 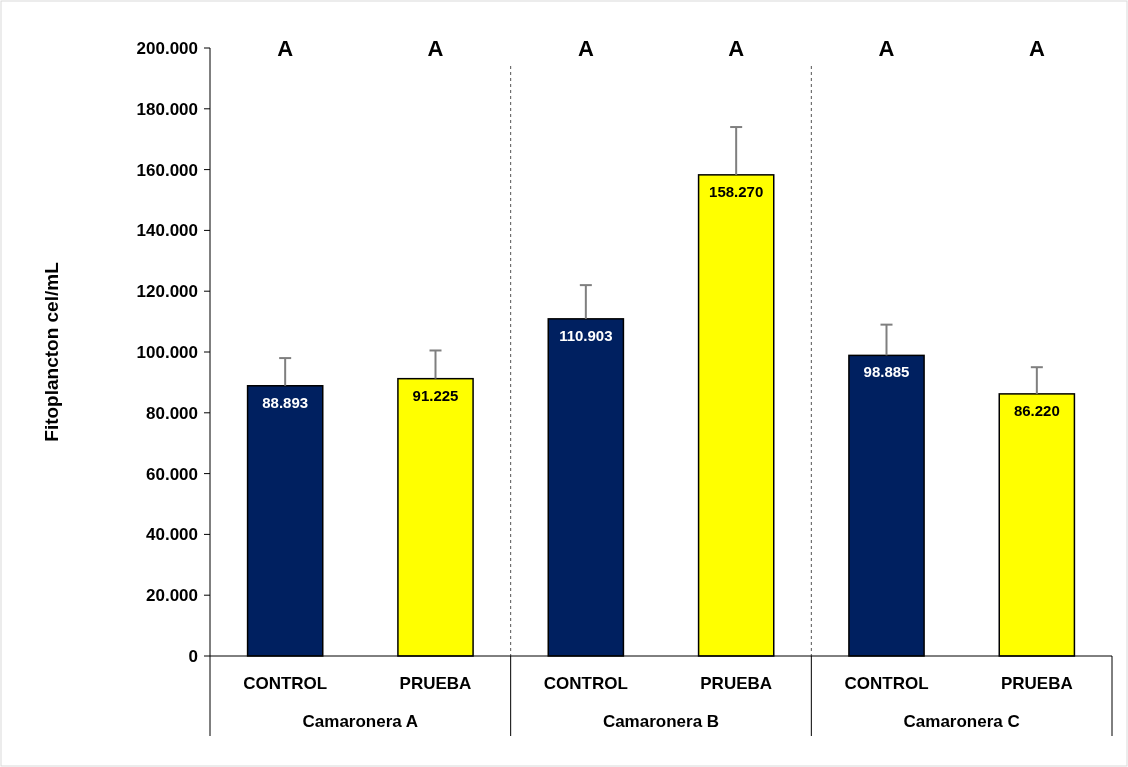 What do you see at coordinates (167, 170) in the screenshot?
I see `y-tick-label: 160.000` at bounding box center [167, 170].